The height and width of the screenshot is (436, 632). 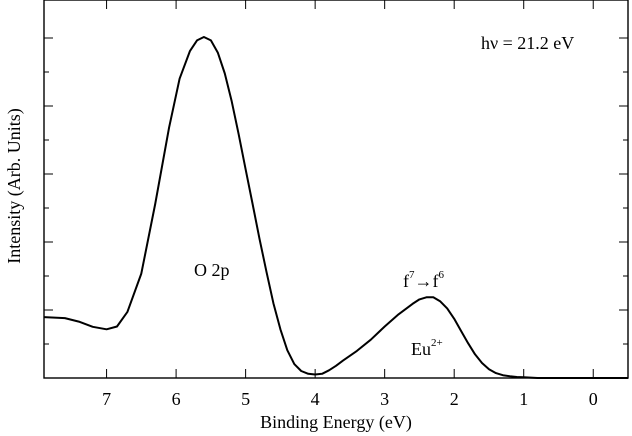 I want to click on eu2-plus-label: Eu2+, so click(x=427, y=348).